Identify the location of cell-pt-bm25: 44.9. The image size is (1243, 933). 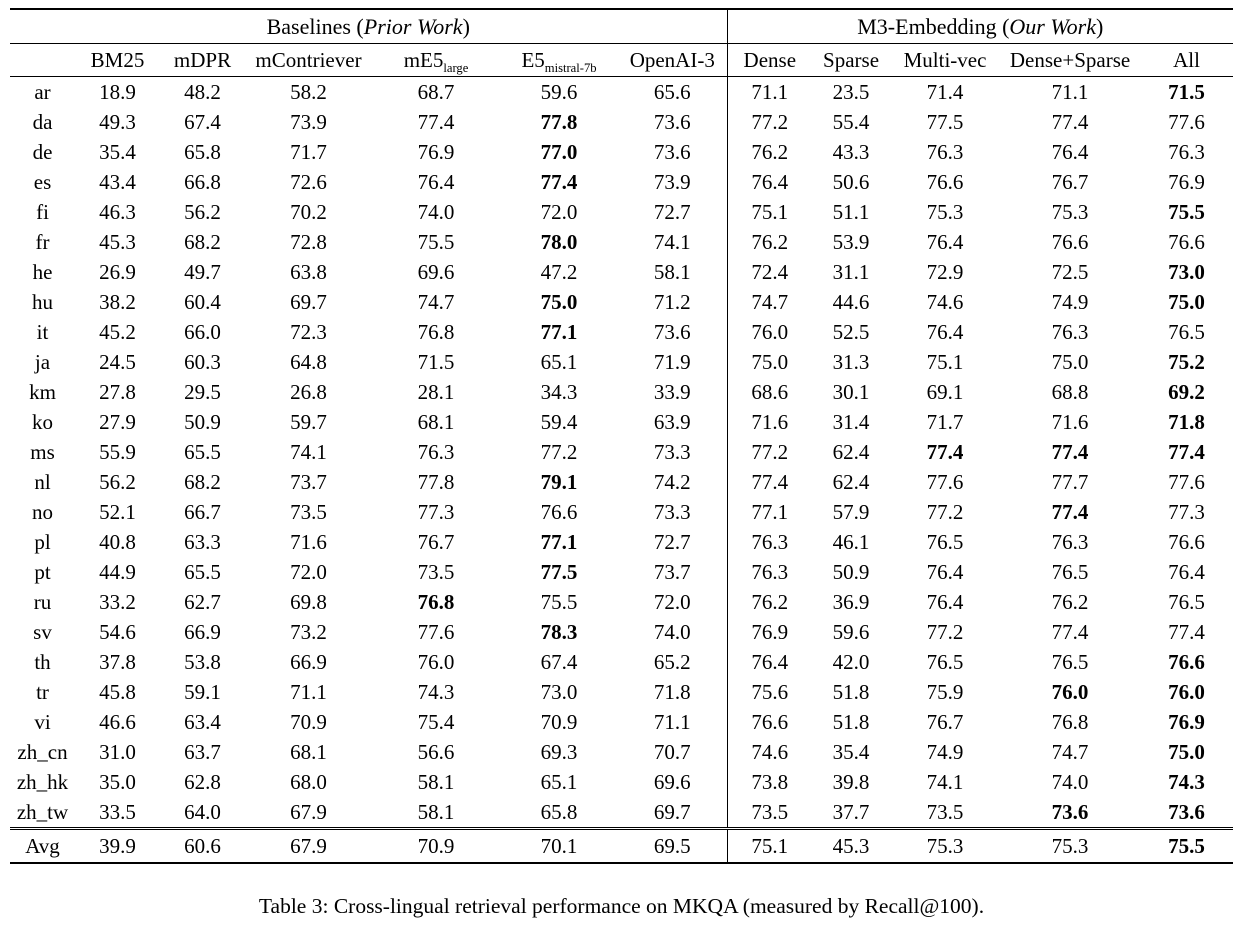
(117, 572).